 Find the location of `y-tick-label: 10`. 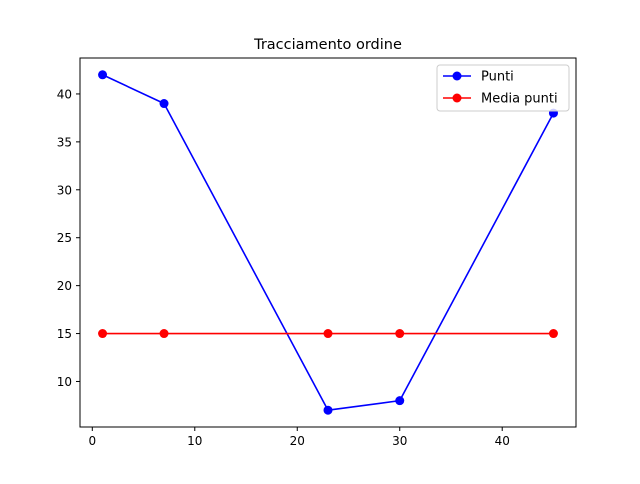

y-tick-label: 10 is located at coordinates (64, 382).